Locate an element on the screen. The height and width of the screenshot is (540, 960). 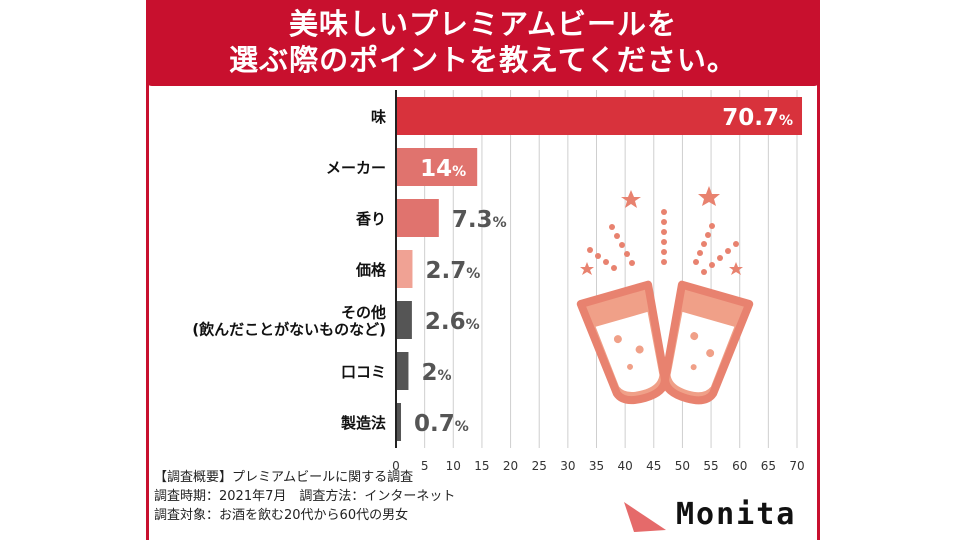
x-tick-label: 0 is located at coordinates (396, 466).